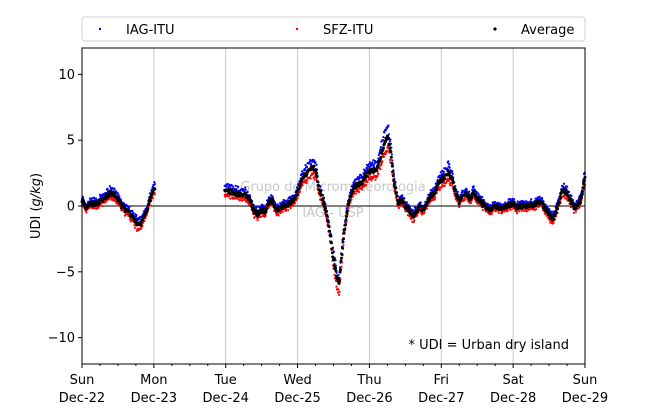  What do you see at coordinates (100, 29) in the screenshot?
I see `legend-marker` at bounding box center [100, 29].